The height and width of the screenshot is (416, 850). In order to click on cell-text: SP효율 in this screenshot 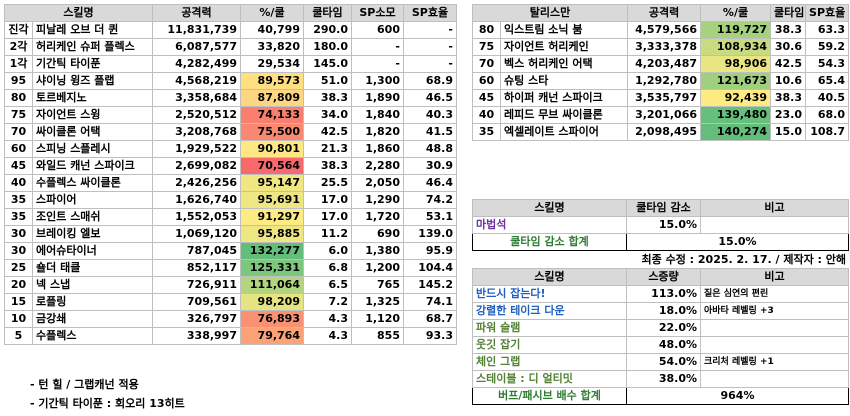, I will do `click(827, 12)`.